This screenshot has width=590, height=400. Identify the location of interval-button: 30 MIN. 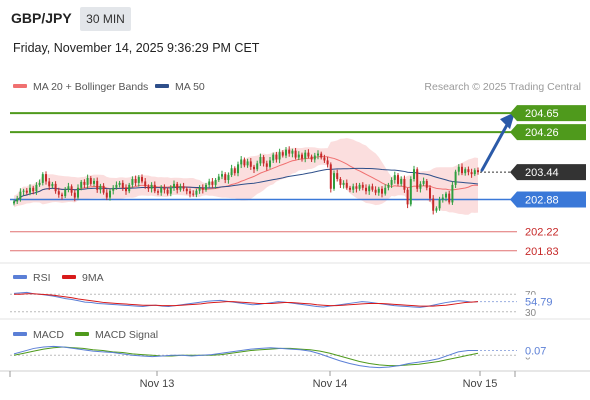
(105, 19).